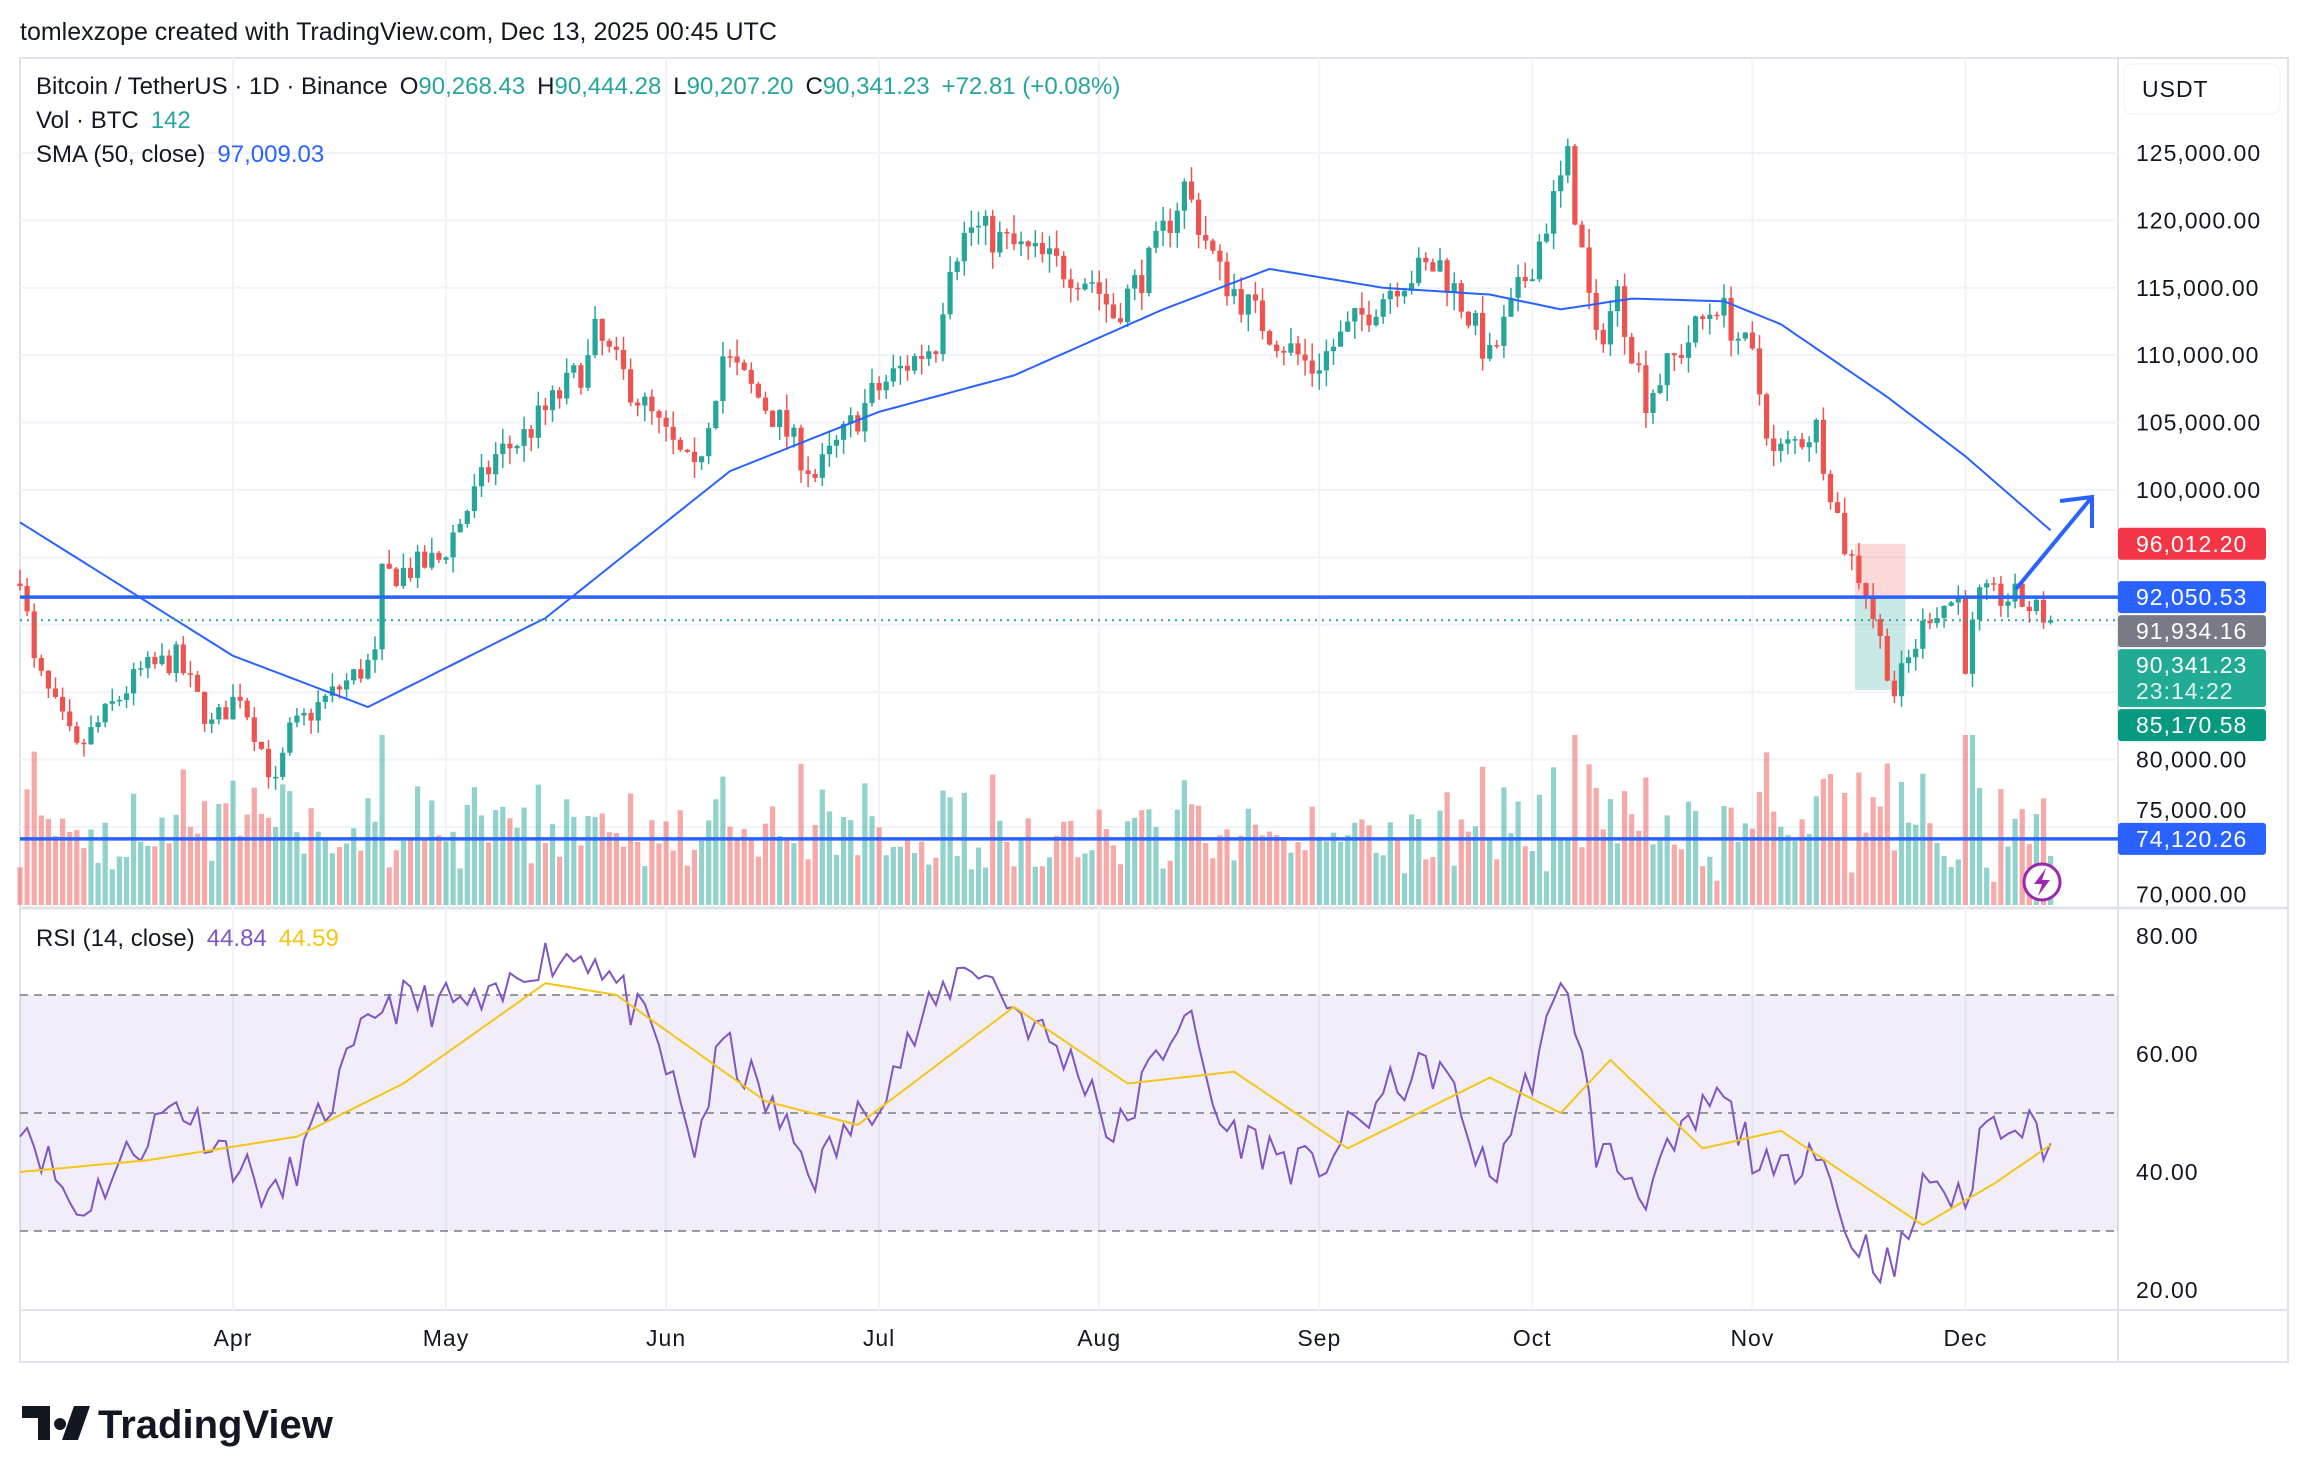 This screenshot has width=2308, height=1484. Describe the element at coordinates (2198, 490) in the screenshot. I see `price-tick-label: 100,000.00` at that location.